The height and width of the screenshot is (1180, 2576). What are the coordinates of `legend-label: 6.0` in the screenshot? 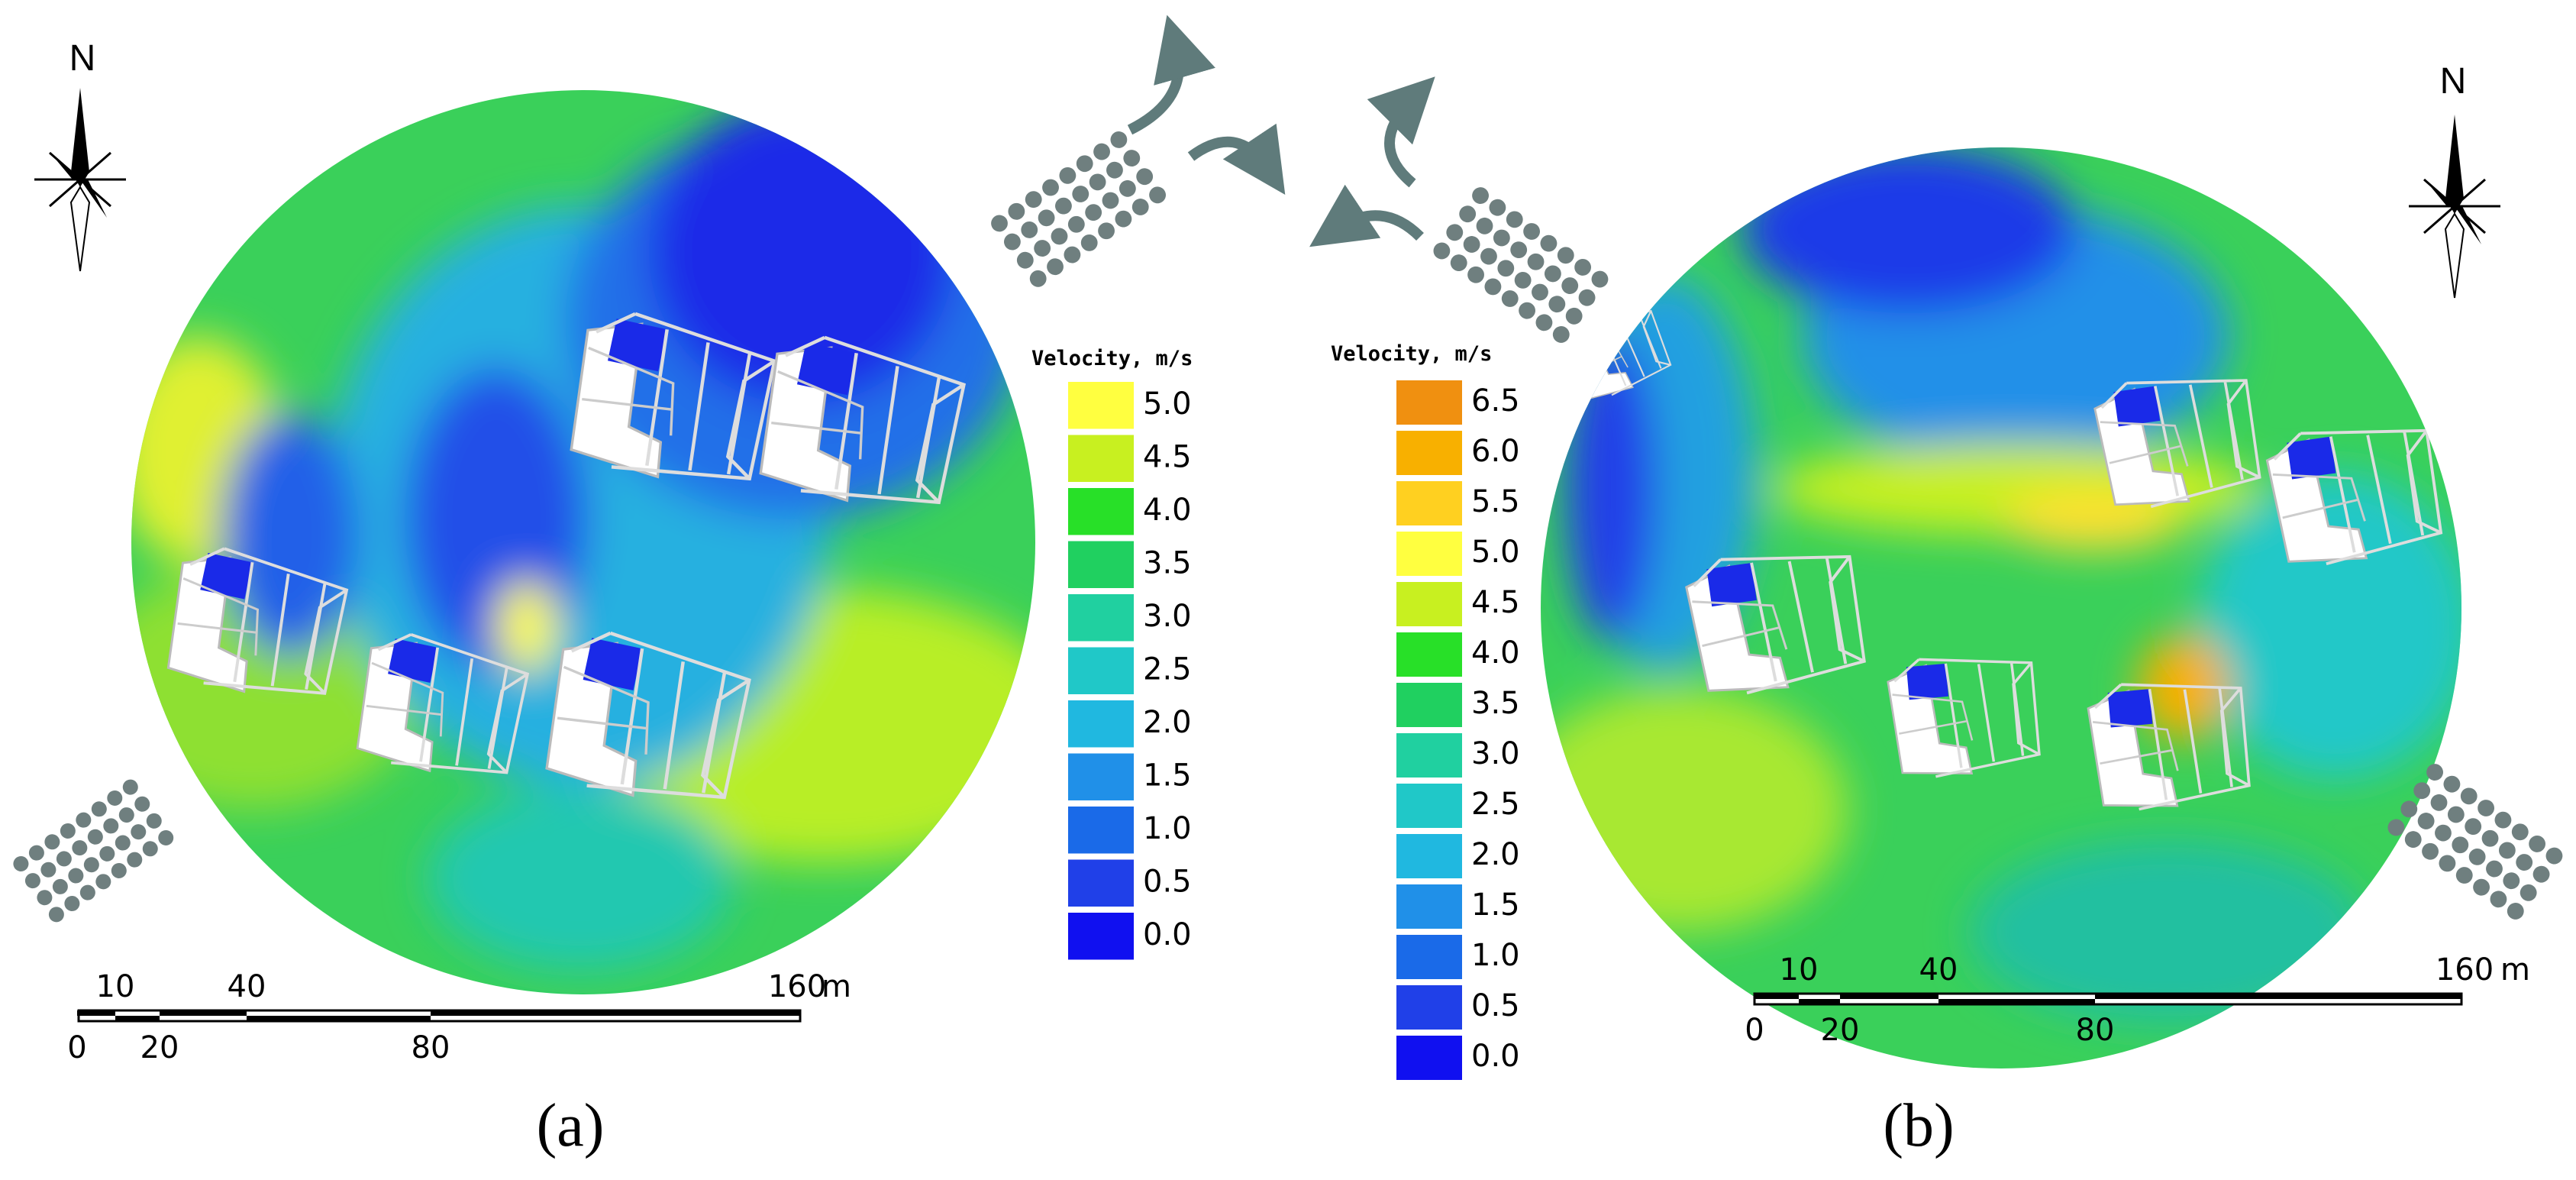 It's located at (1495, 452).